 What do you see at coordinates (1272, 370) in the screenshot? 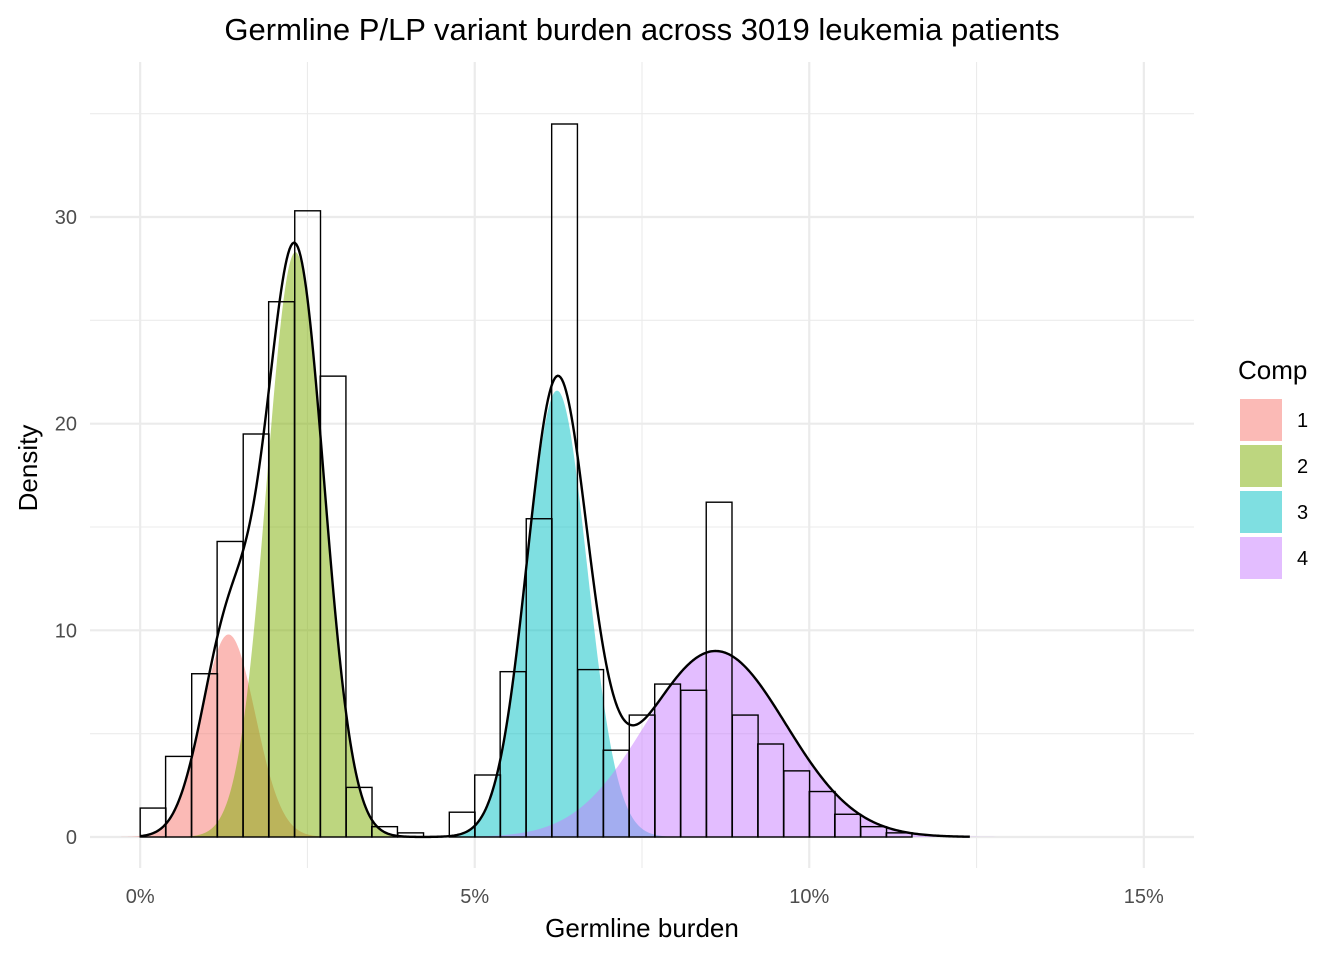
I see `legend-title: Comp` at bounding box center [1272, 370].